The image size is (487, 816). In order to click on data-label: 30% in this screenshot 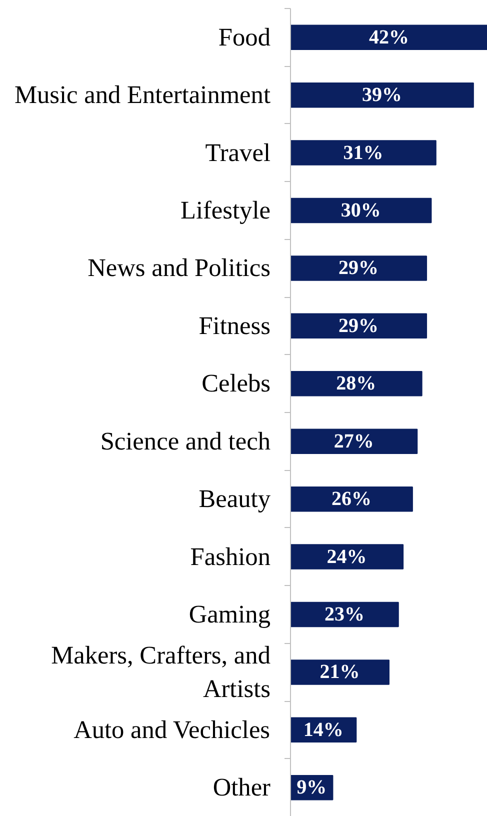, I will do `click(360, 211)`.